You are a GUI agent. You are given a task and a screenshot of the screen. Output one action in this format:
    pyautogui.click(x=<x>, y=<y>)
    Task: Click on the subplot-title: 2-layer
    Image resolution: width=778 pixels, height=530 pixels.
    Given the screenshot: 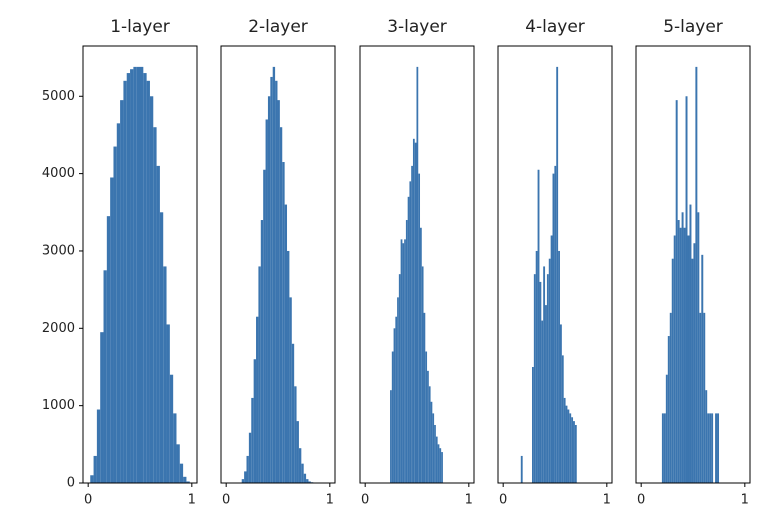 What is the action you would take?
    pyautogui.click(x=278, y=27)
    